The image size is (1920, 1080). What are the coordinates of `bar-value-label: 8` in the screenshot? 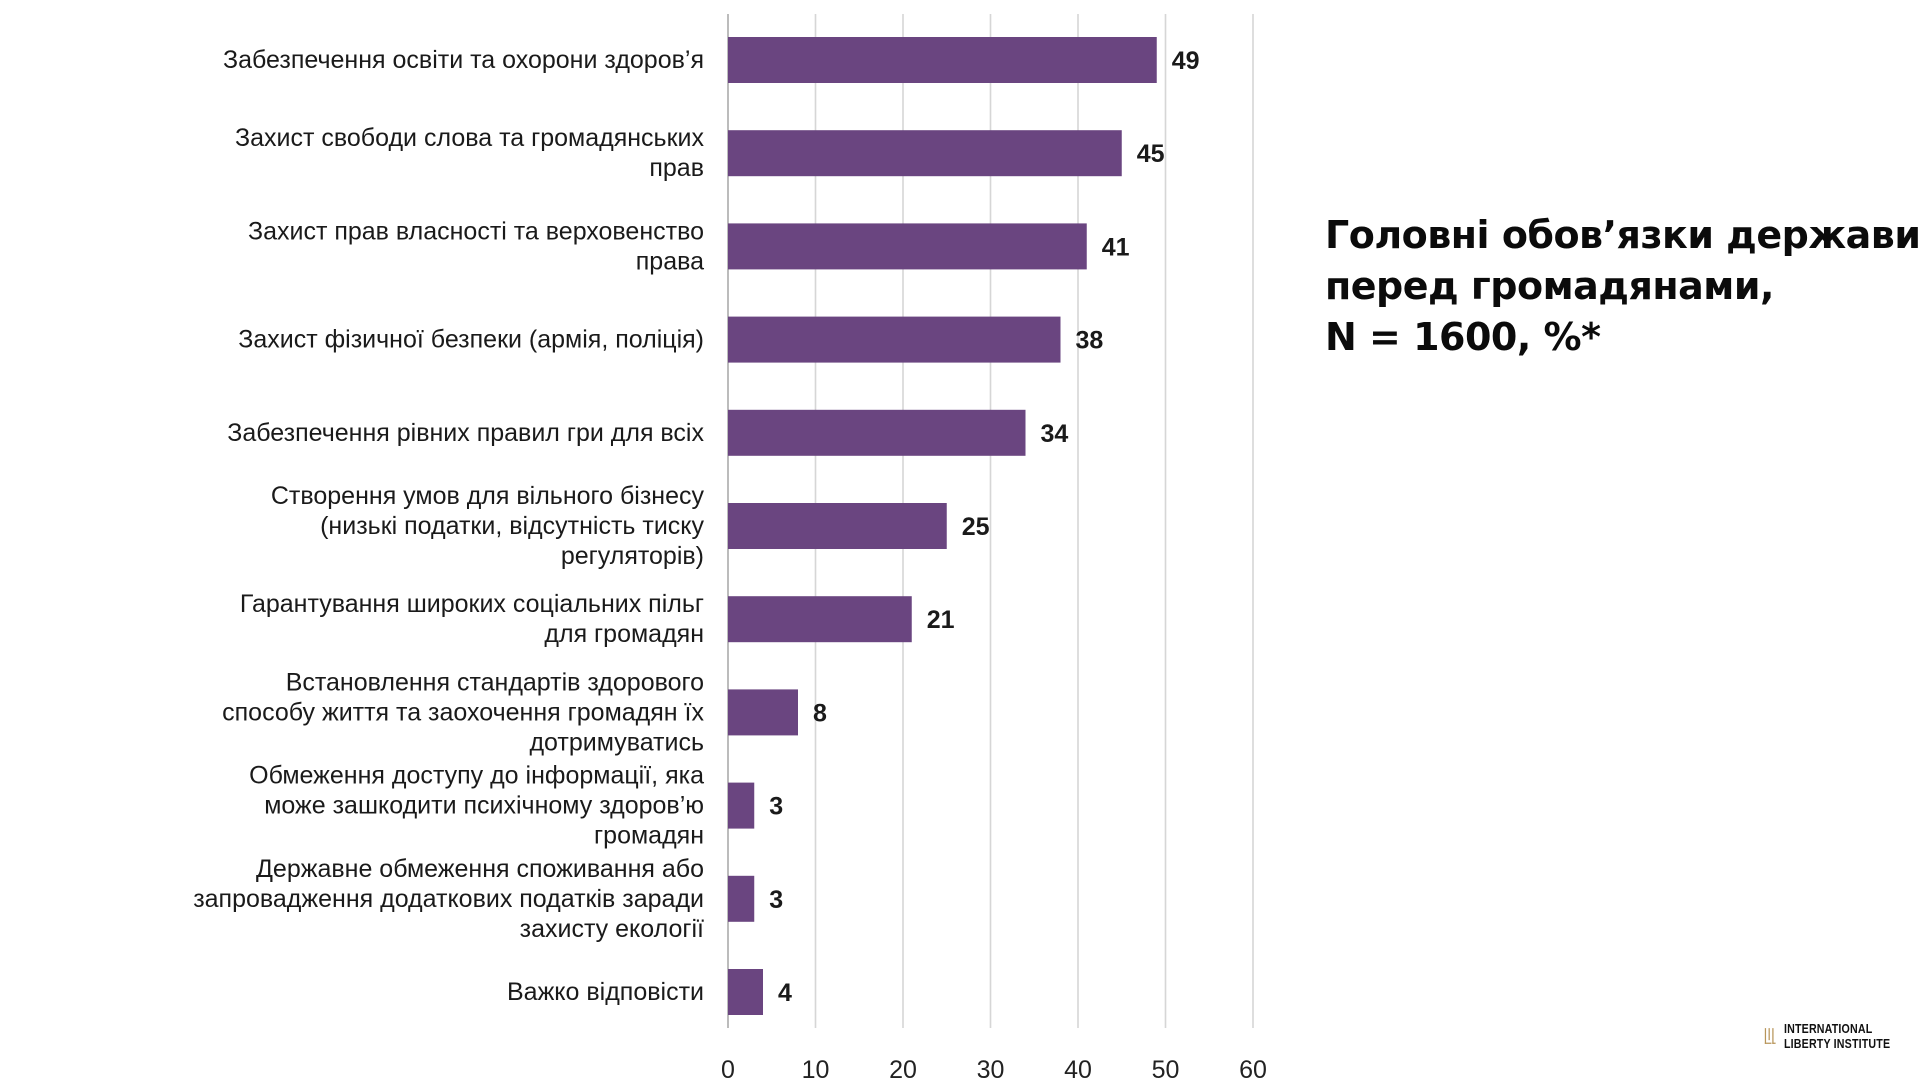 It's located at (820, 713).